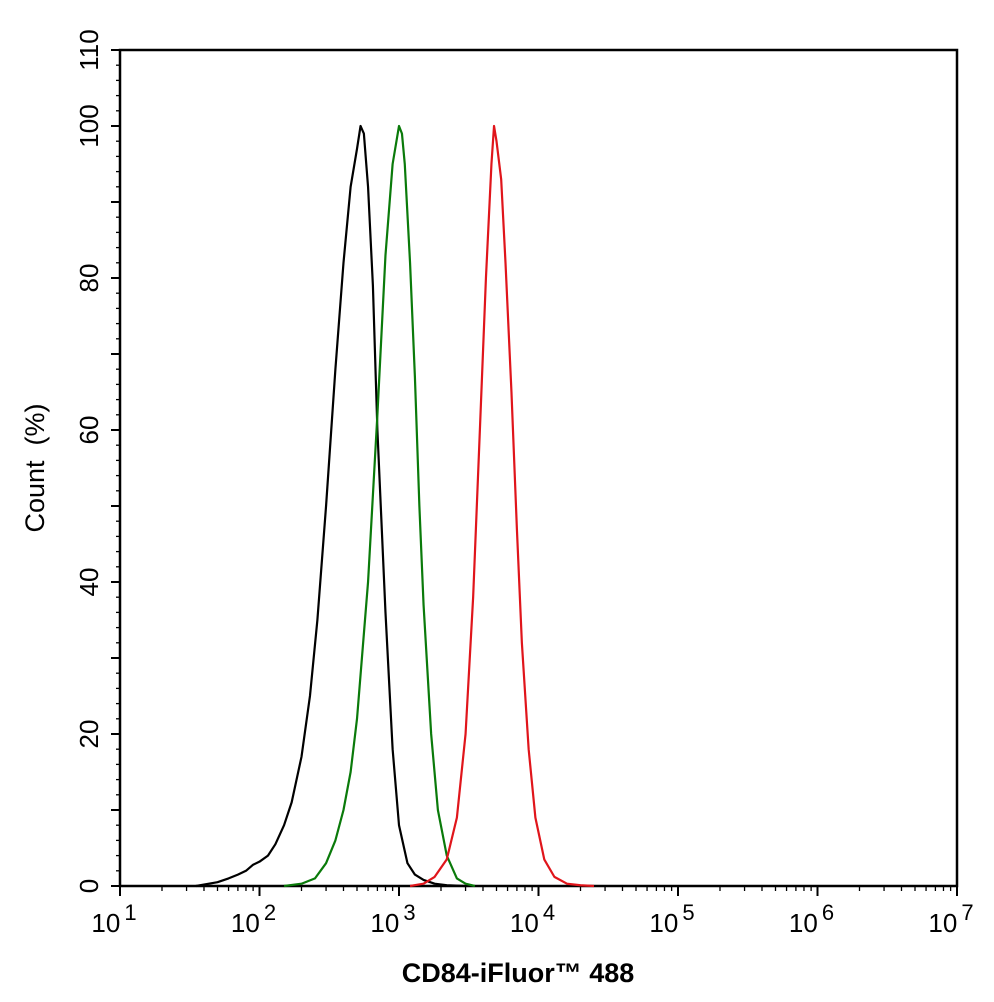 Image resolution: width=994 pixels, height=1002 pixels. Describe the element at coordinates (113, 919) in the screenshot. I see `x-tick-label: 10 1` at that location.